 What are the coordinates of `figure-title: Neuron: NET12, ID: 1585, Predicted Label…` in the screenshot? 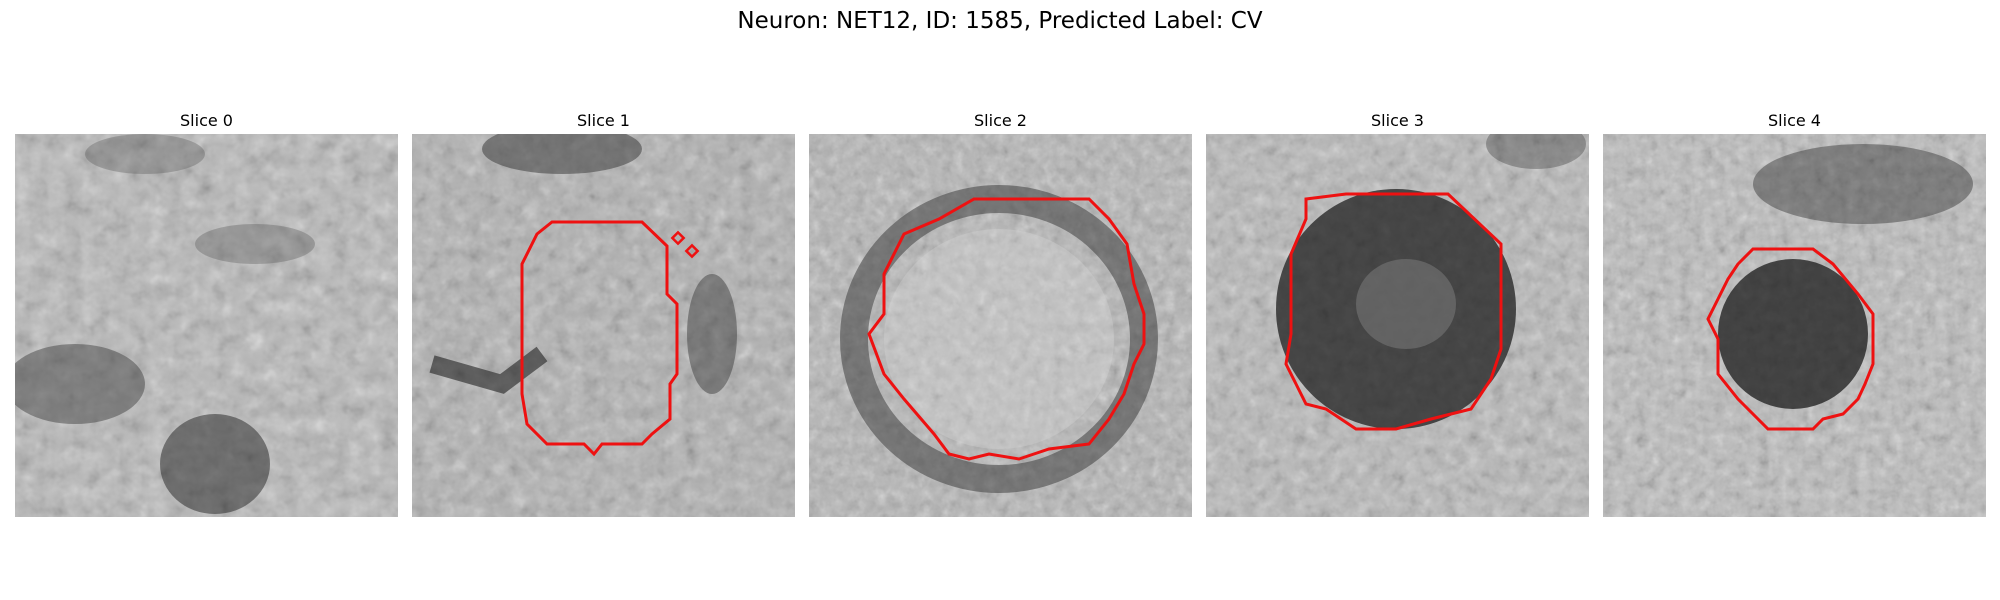 It's located at (1000, 21).